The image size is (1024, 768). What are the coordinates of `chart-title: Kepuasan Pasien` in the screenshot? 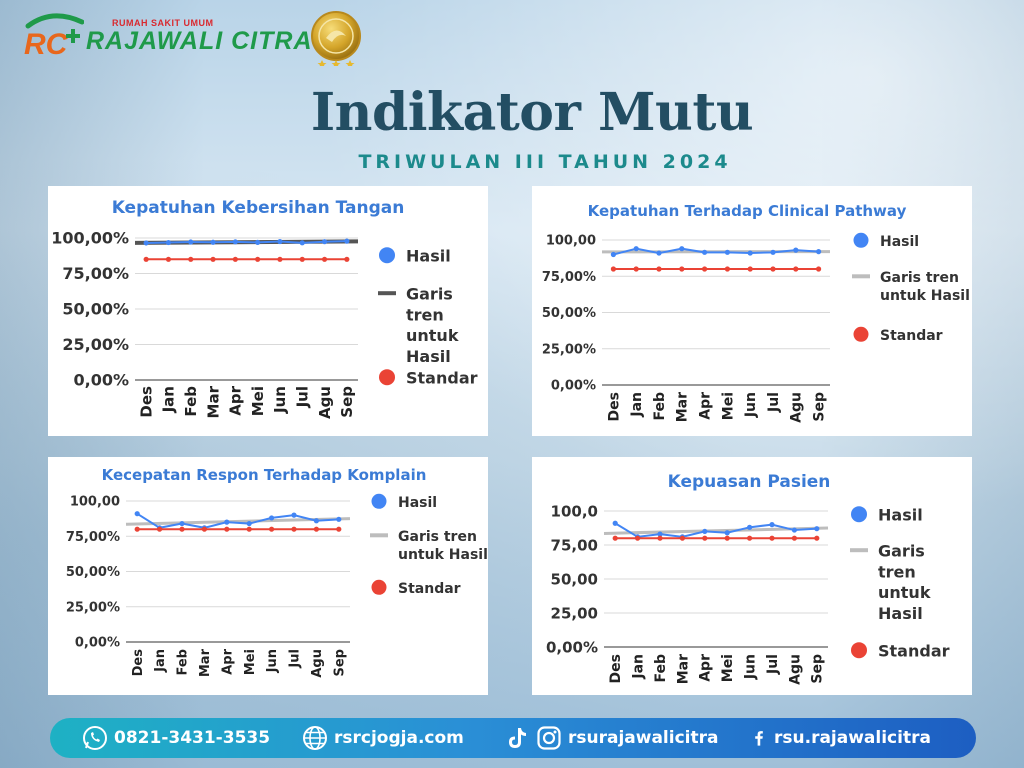 It's located at (749, 482).